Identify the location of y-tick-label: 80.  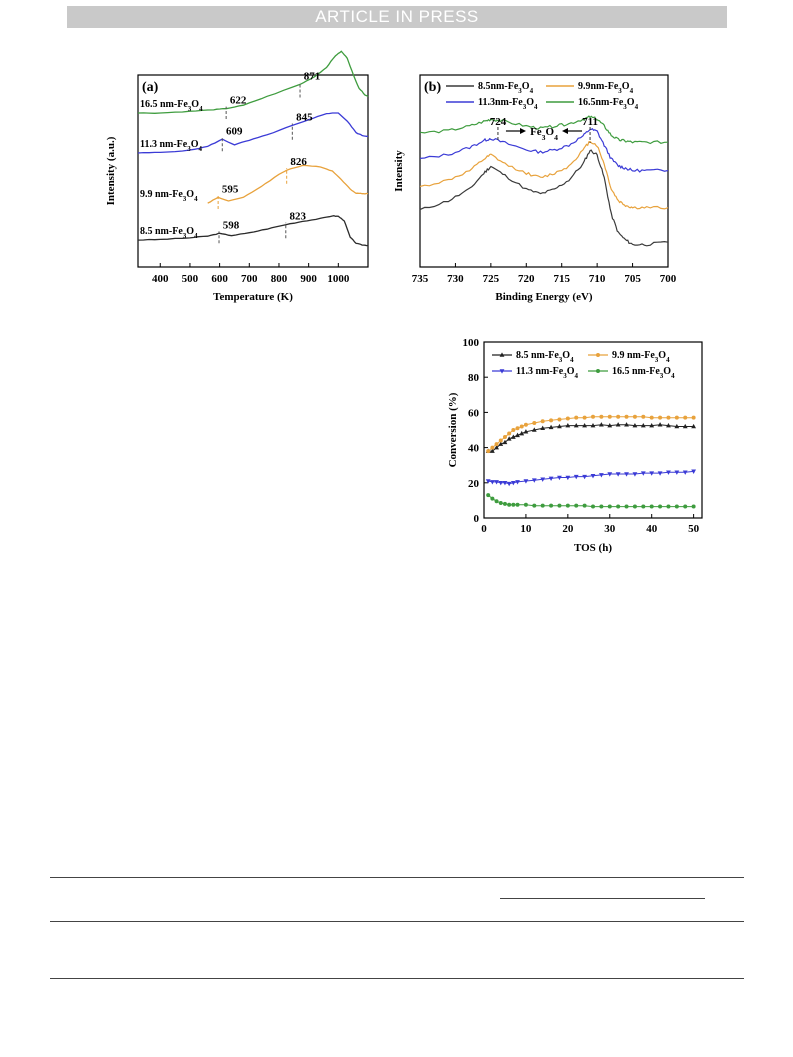
(474, 378).